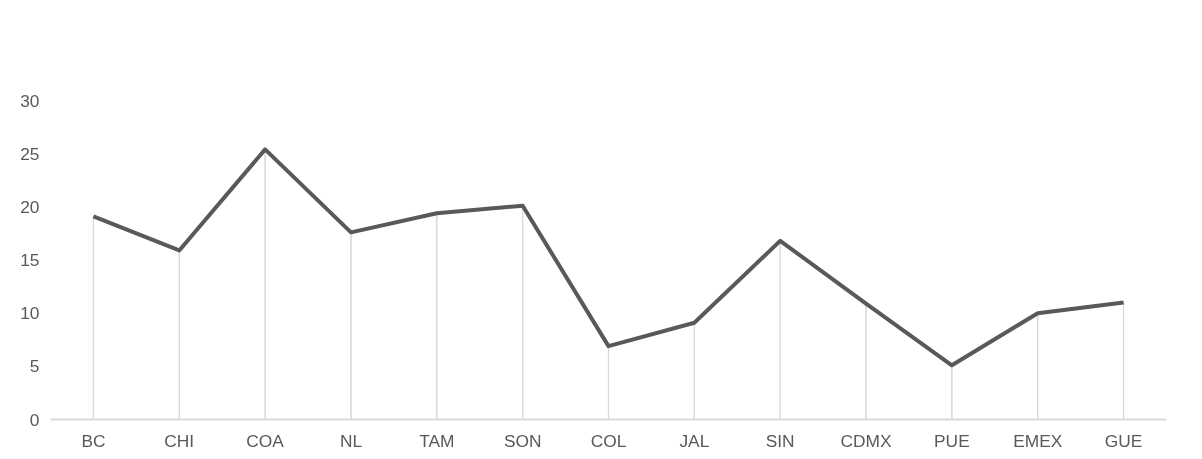 The image size is (1202, 459). What do you see at coordinates (30, 100) in the screenshot?
I see `y-tick-label: 30` at bounding box center [30, 100].